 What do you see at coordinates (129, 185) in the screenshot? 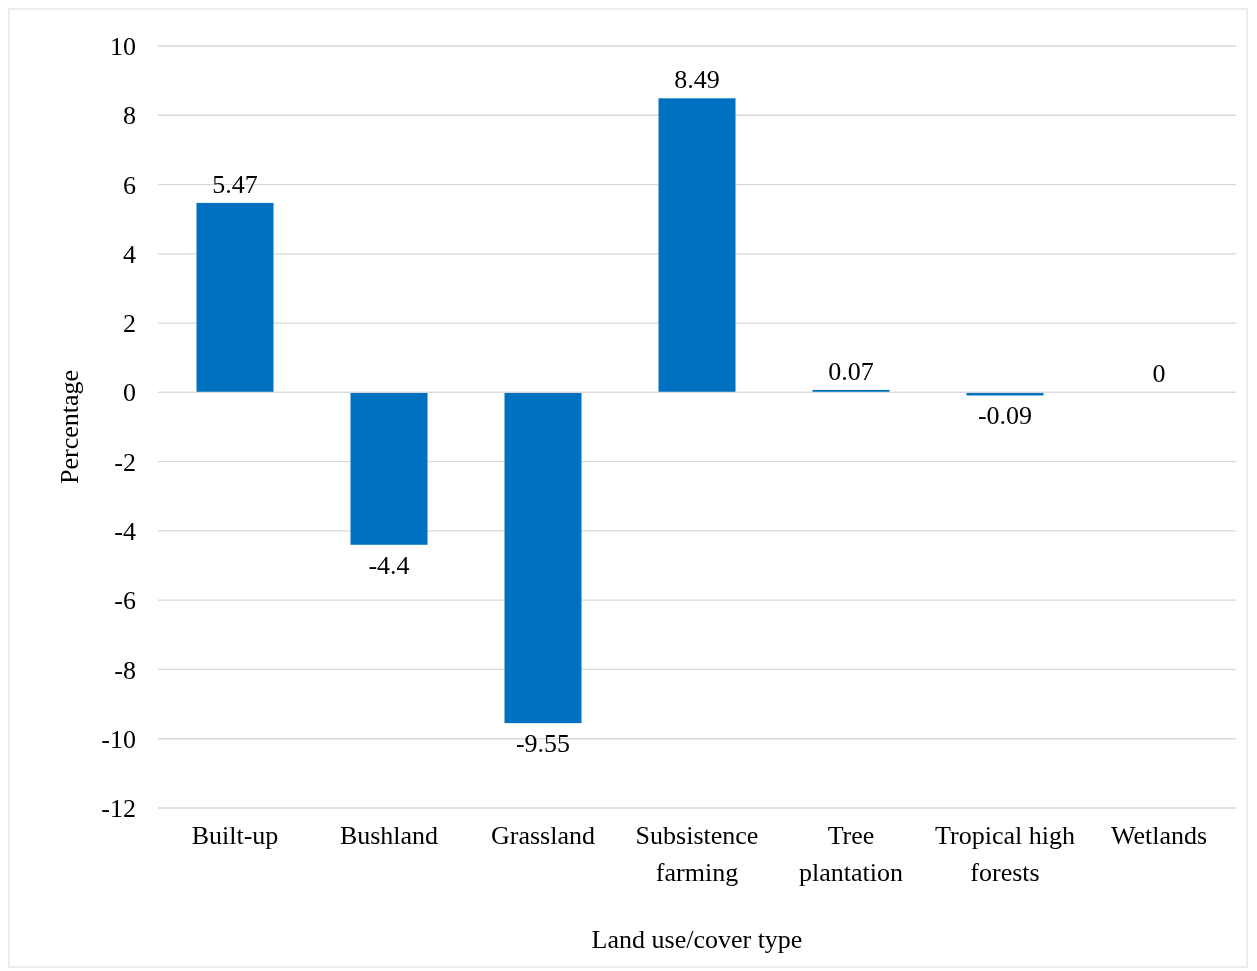
I see `y-tick-label: 6` at bounding box center [129, 185].